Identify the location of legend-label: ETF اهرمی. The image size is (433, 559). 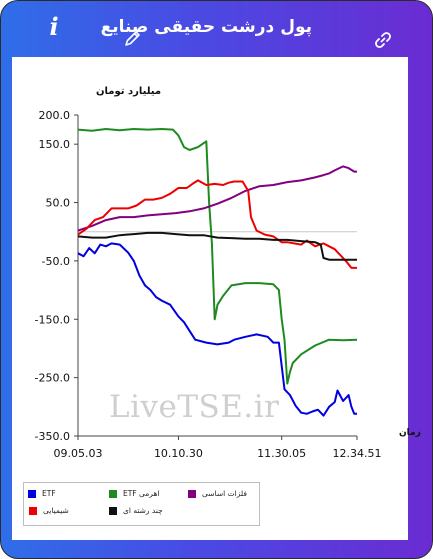
(141, 493).